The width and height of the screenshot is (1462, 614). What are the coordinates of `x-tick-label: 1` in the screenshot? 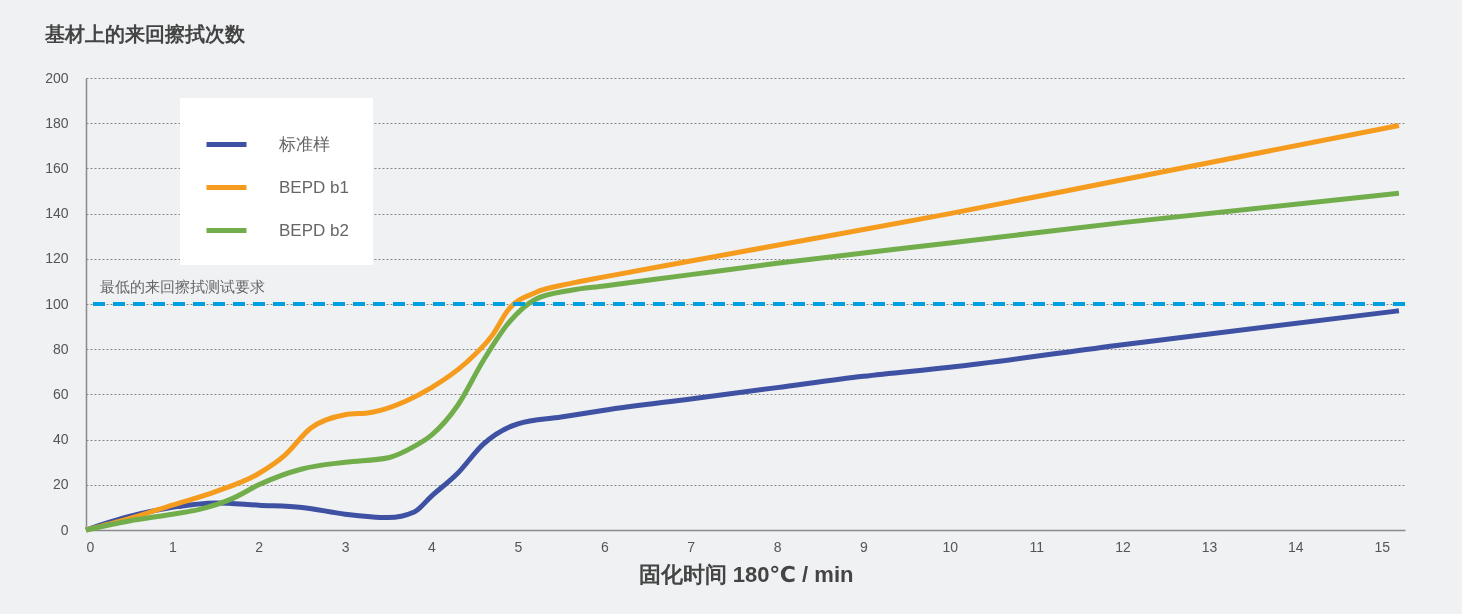 It's located at (172, 546).